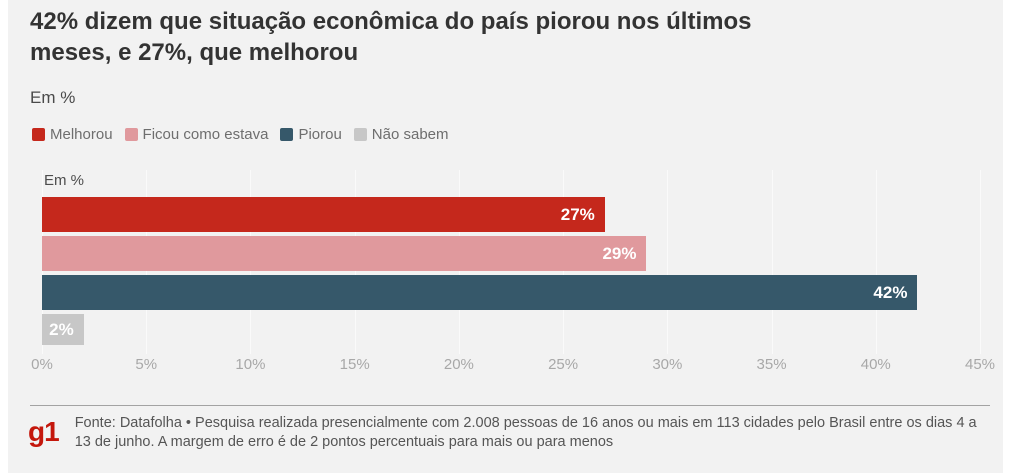  Describe the element at coordinates (510, 405) in the screenshot. I see `footer-divider` at that location.